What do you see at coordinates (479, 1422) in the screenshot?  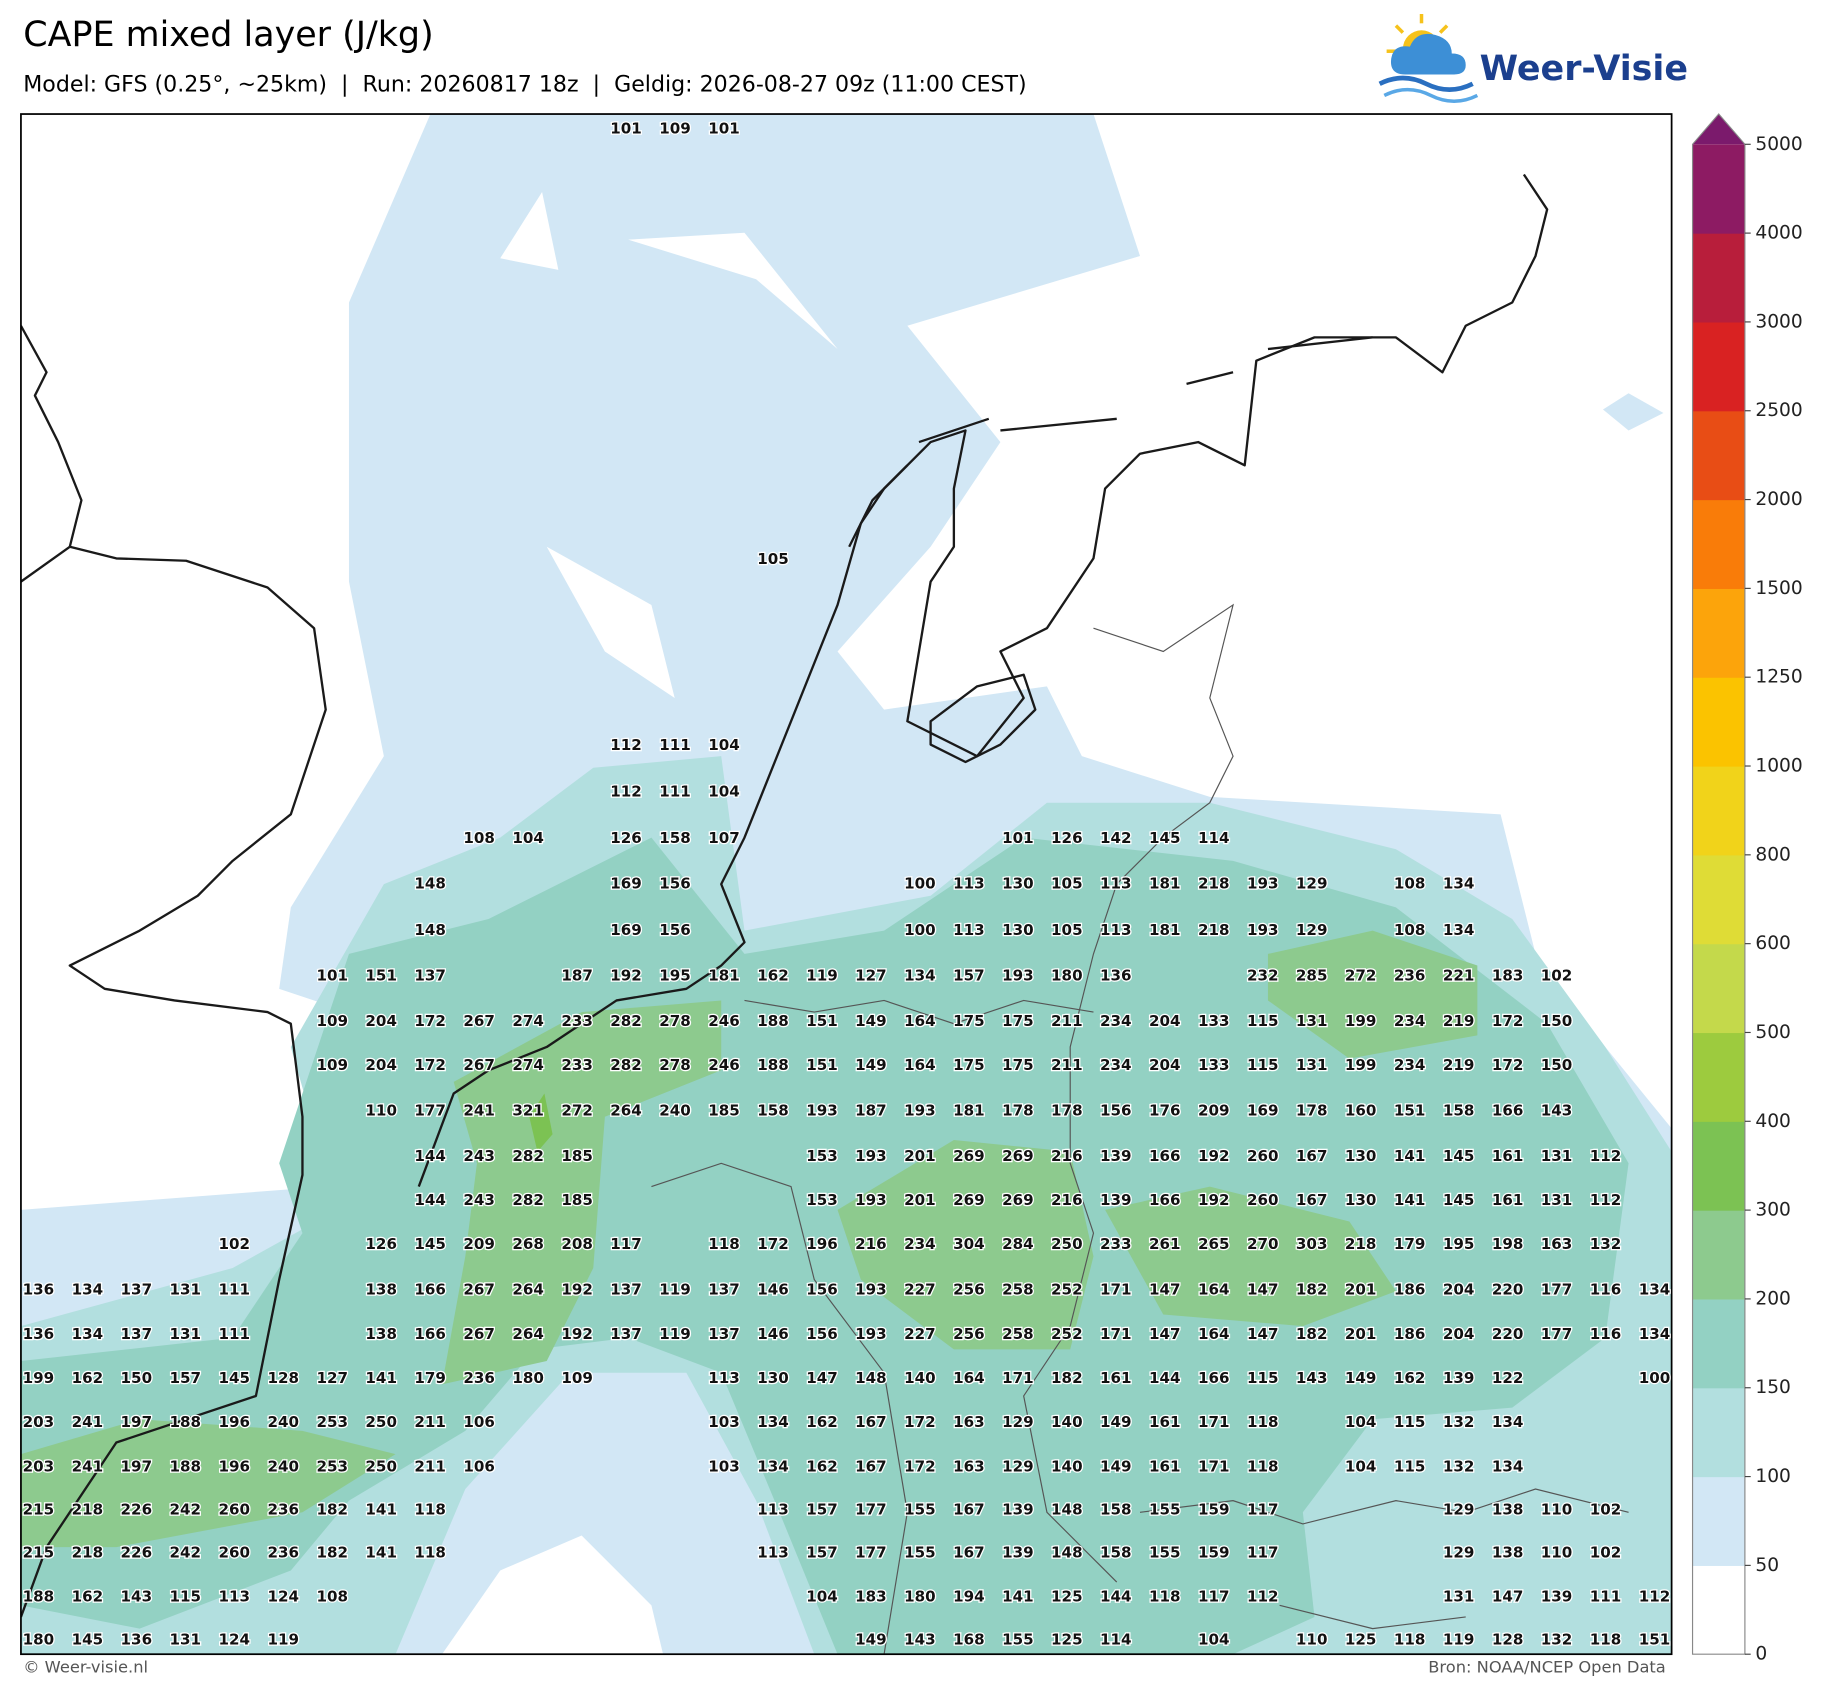 I see `value-label: 106` at bounding box center [479, 1422].